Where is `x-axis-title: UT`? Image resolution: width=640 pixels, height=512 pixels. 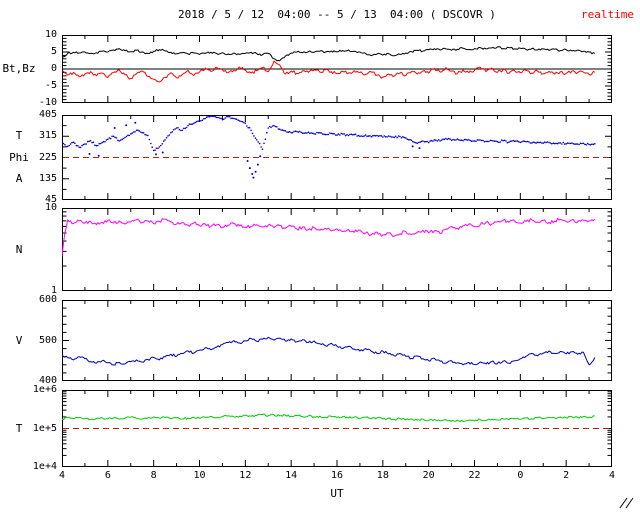 x-axis-title: UT is located at coordinates (337, 493).